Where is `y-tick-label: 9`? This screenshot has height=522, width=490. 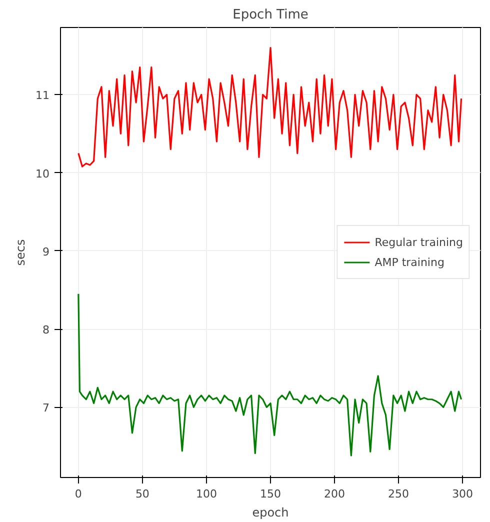 y-tick-label: 9 is located at coordinates (46, 251).